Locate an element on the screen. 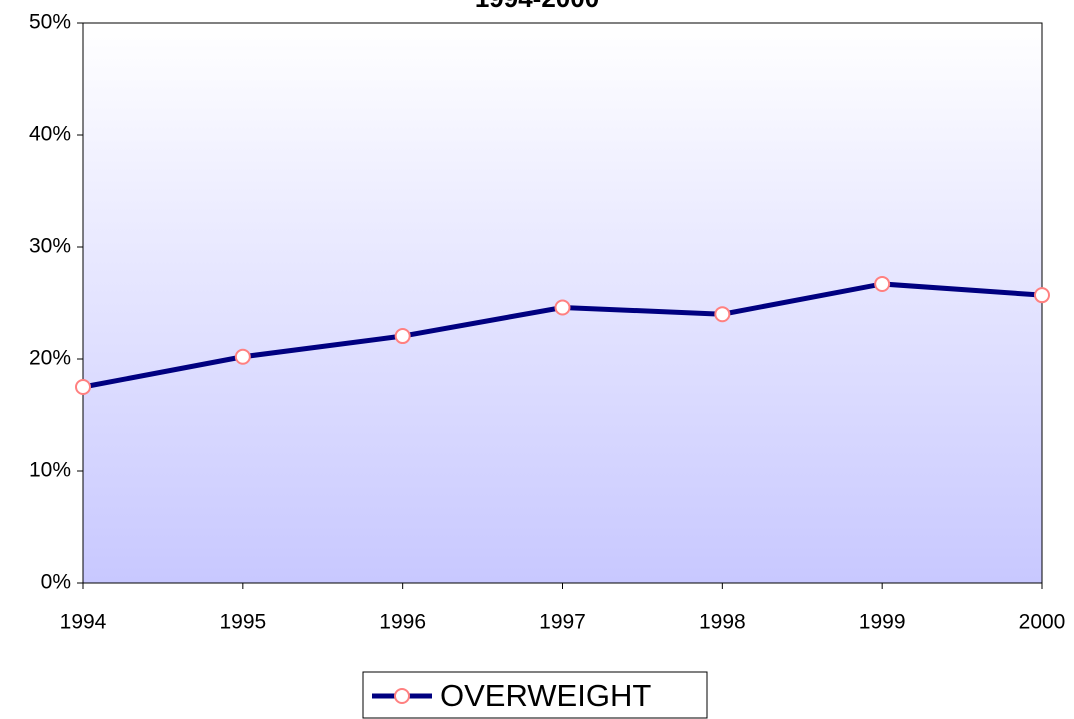 The height and width of the screenshot is (719, 1074). chart-title: 1994-2000 is located at coordinates (537, 6).